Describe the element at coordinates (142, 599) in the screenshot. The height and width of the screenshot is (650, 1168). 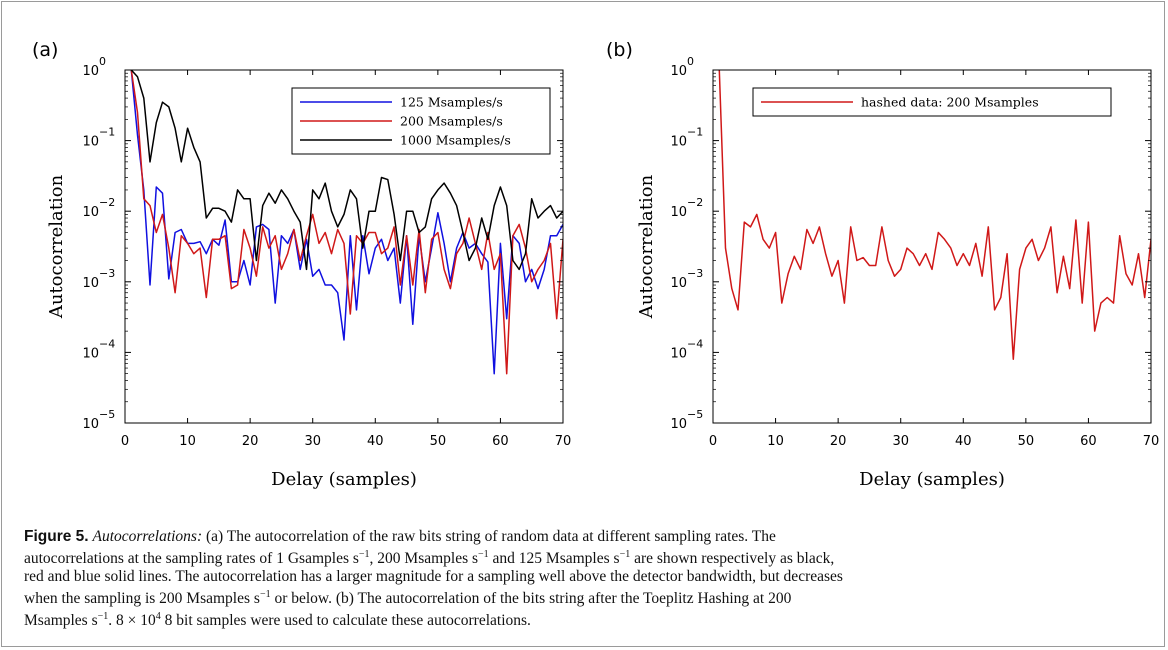
I see `caption-text: when the sampling is 200 Msamples s` at that location.